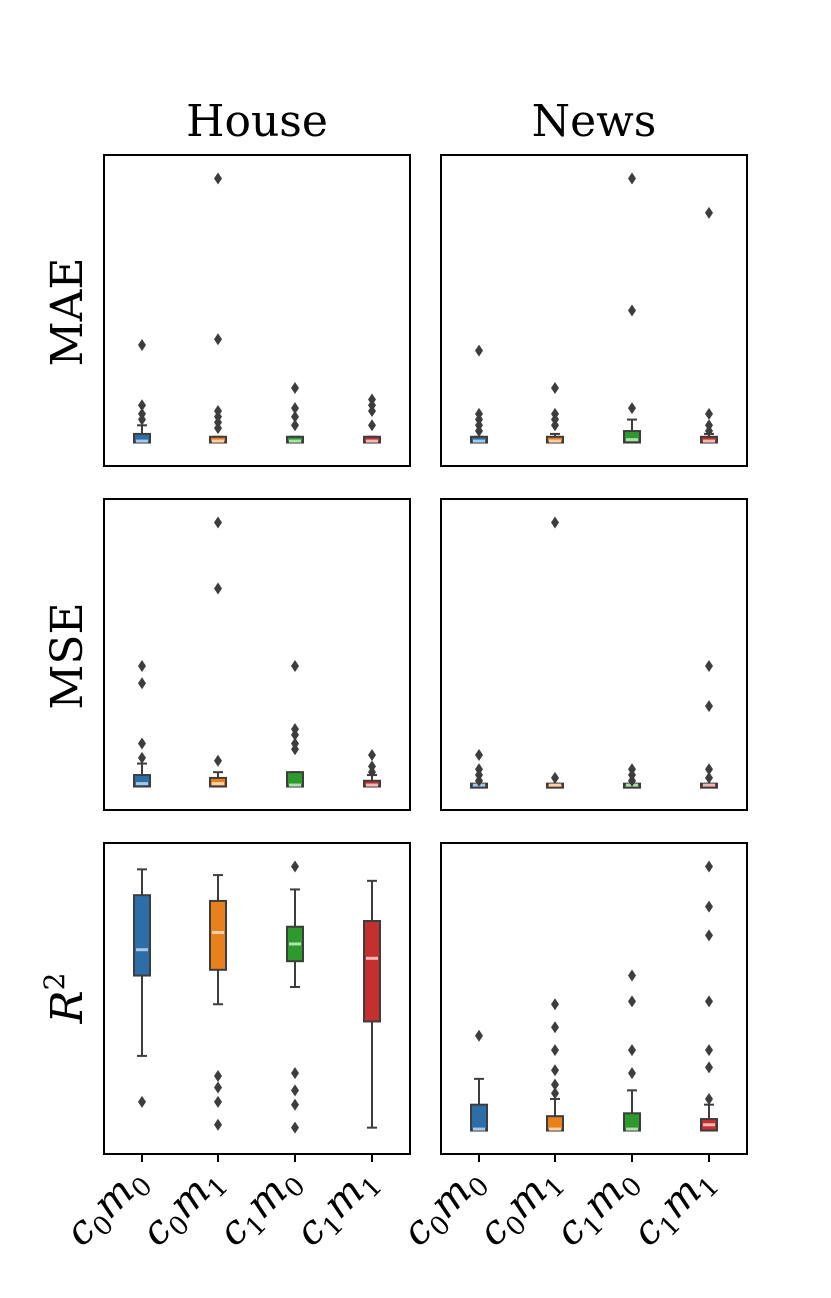  Describe the element at coordinates (594, 121) in the screenshot. I see `column-title-news: News` at that location.